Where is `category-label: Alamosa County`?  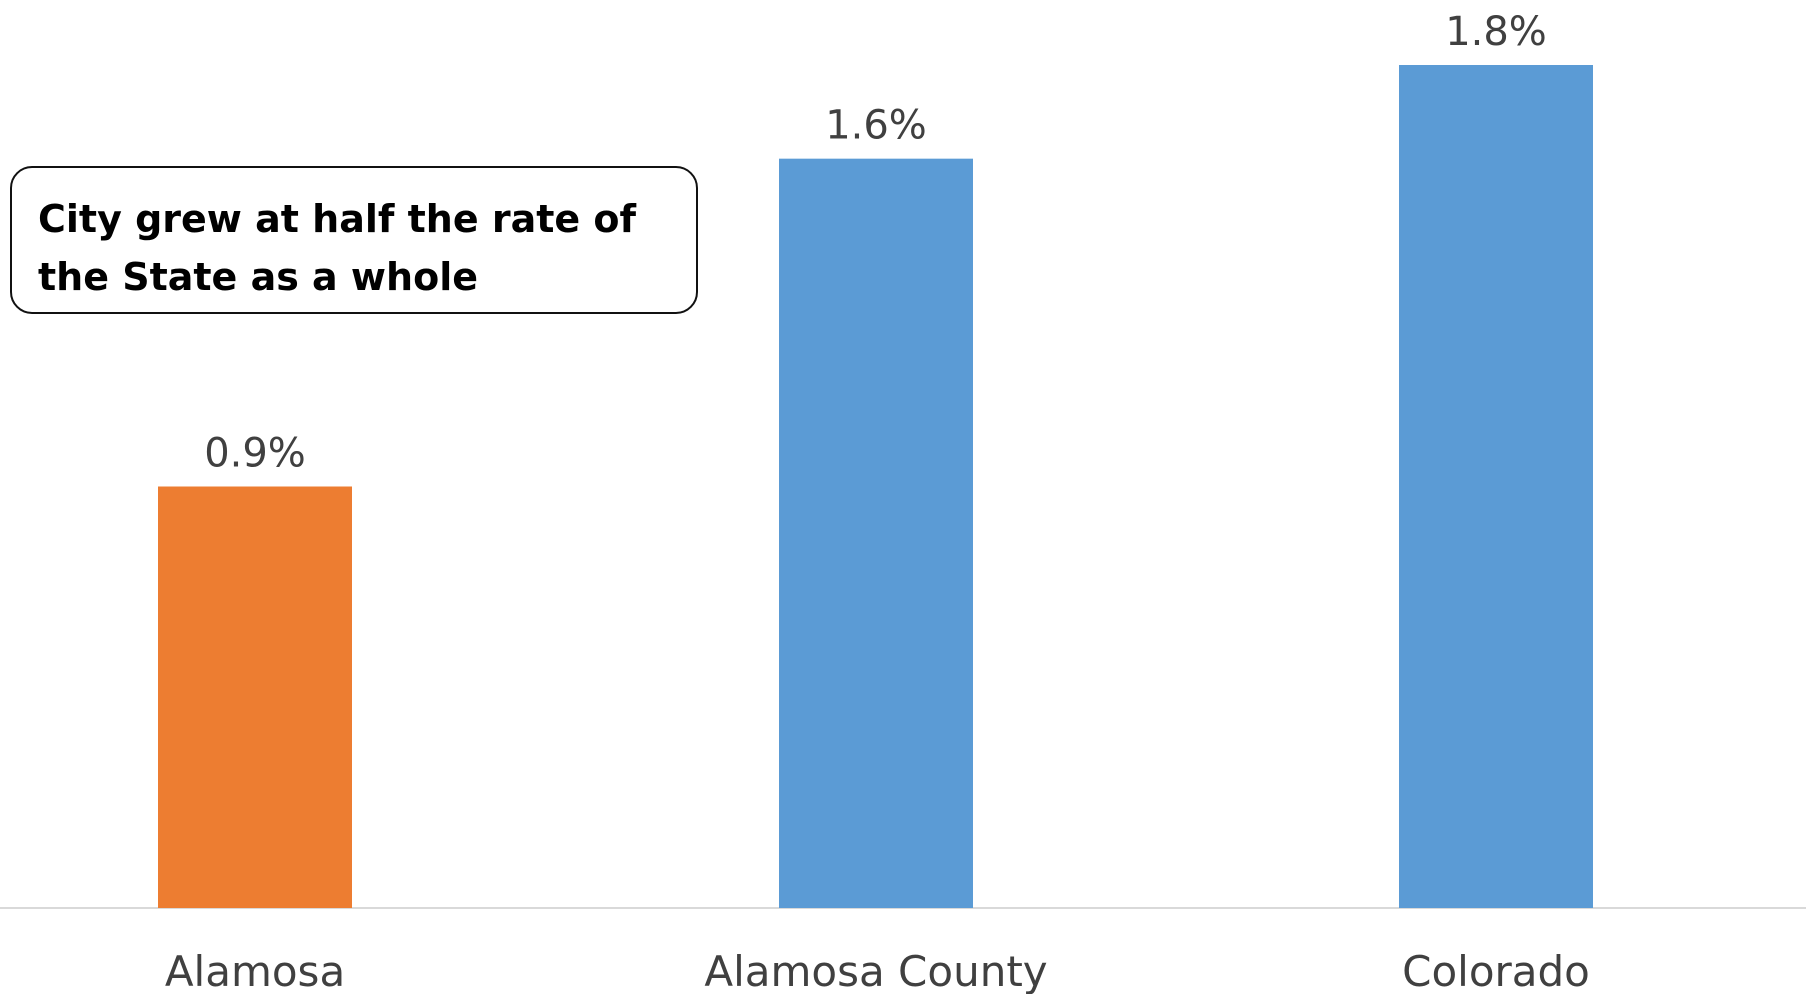 category-label: Alamosa County is located at coordinates (875, 970).